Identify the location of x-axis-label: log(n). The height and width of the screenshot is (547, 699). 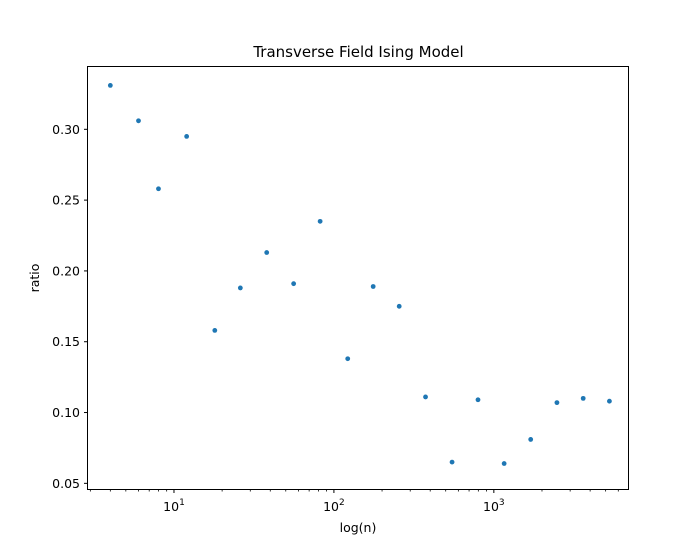
(358, 527).